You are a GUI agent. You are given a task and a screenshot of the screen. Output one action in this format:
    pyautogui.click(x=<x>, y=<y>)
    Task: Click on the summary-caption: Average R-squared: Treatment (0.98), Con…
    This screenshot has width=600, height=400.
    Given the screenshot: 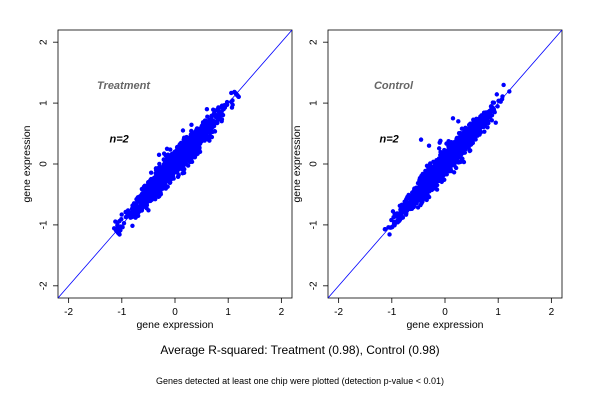 What is the action you would take?
    pyautogui.click(x=300, y=350)
    